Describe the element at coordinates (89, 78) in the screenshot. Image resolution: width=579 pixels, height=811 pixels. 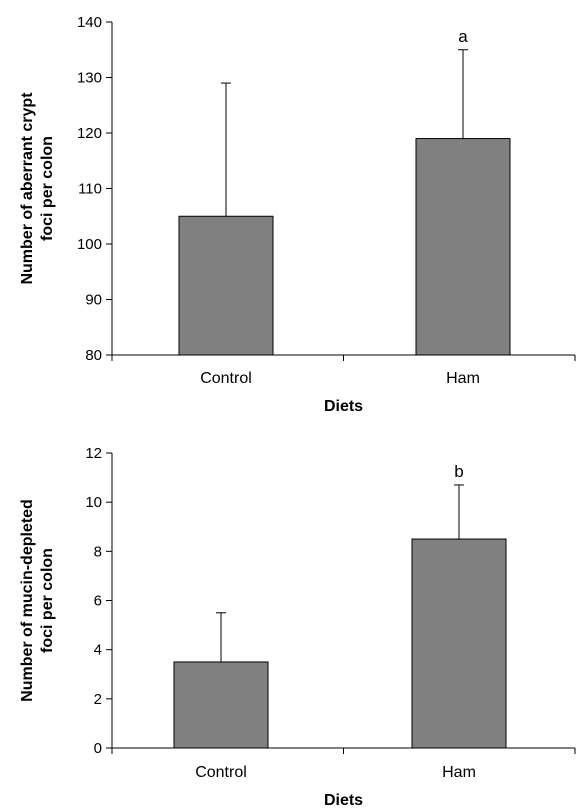
I see `y-tick-label: 130` at that location.